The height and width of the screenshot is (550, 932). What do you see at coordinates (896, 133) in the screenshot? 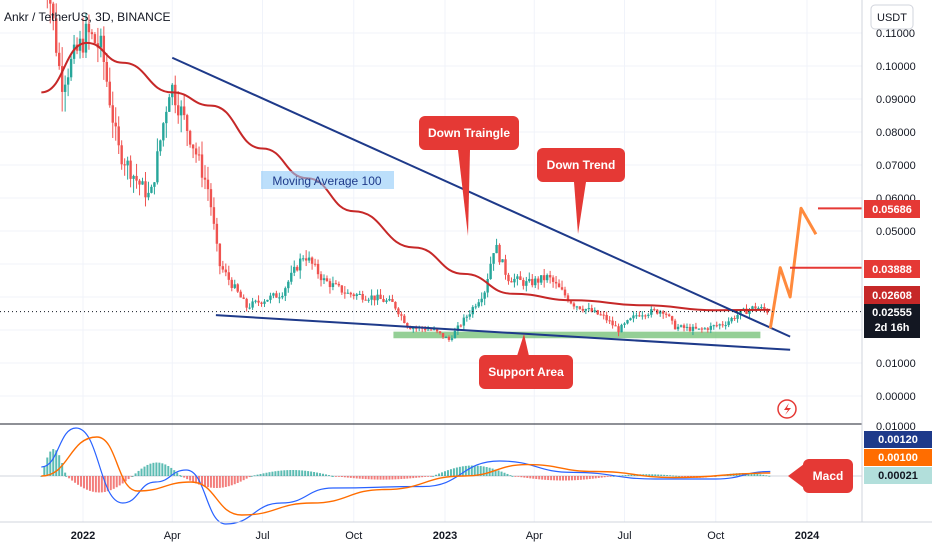
I see `price-tick-3: 0.08000` at bounding box center [896, 133].